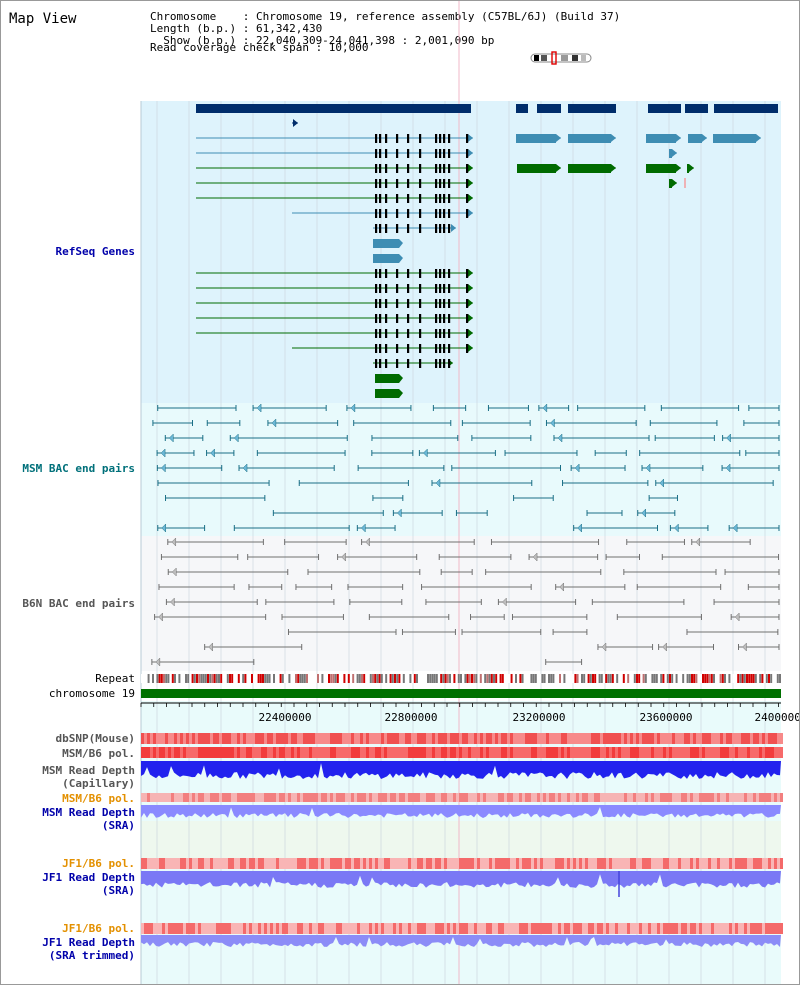  I want to click on gene-exon-block, so click(387, 378).